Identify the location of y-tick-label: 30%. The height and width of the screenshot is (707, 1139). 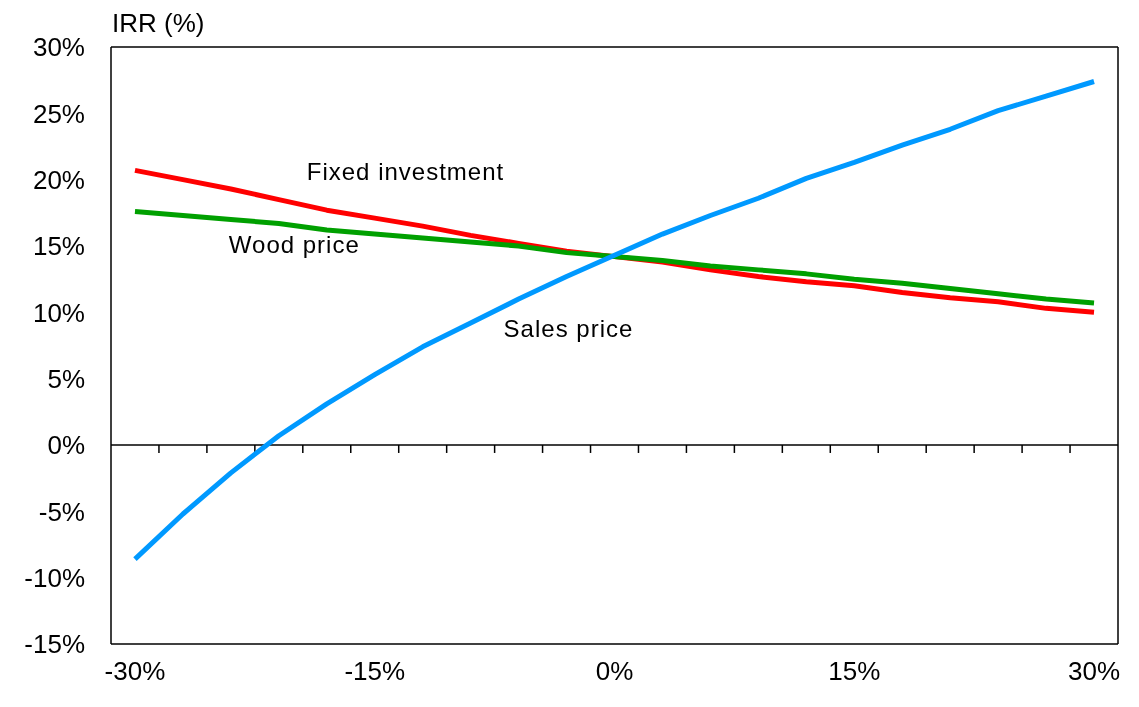
(58, 47).